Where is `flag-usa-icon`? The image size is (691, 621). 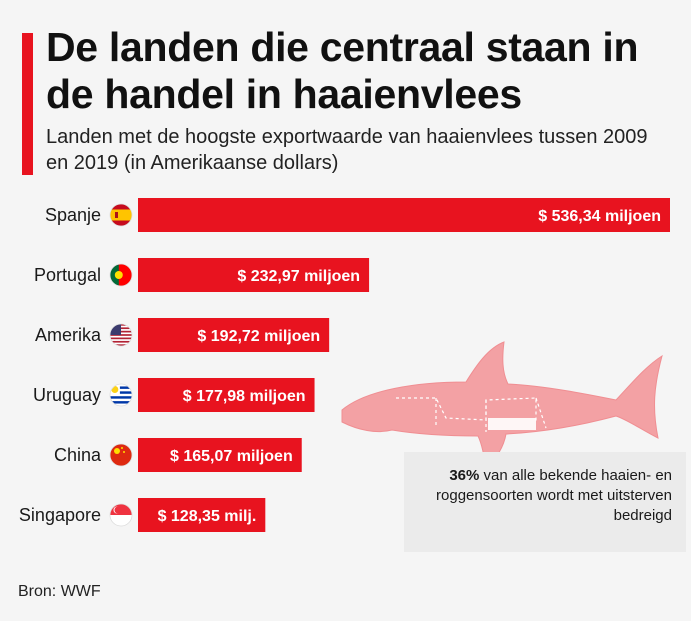
flag-usa-icon is located at coordinates (121, 335).